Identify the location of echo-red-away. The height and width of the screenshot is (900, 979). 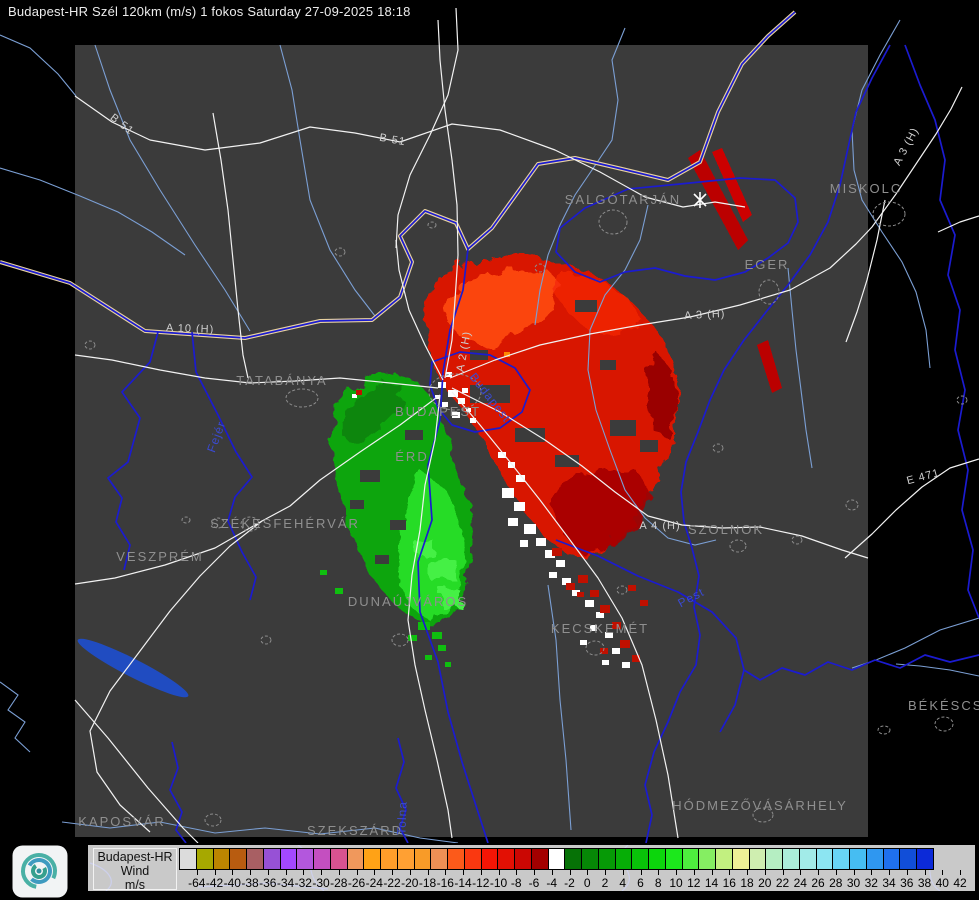
(552, 407).